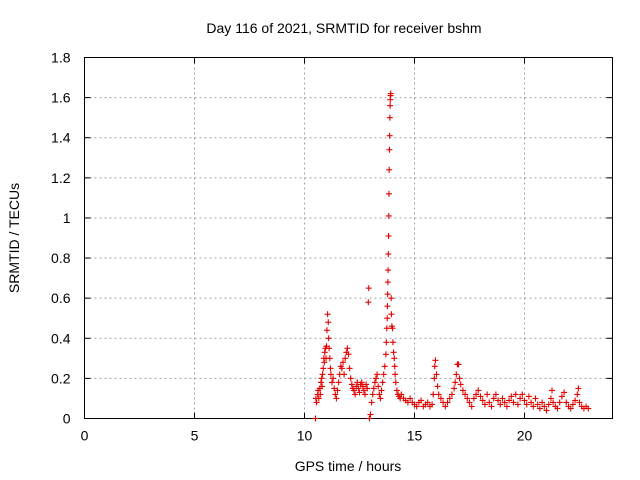 The height and width of the screenshot is (480, 640). What do you see at coordinates (415, 436) in the screenshot?
I see `x-tick-label: 15` at bounding box center [415, 436].